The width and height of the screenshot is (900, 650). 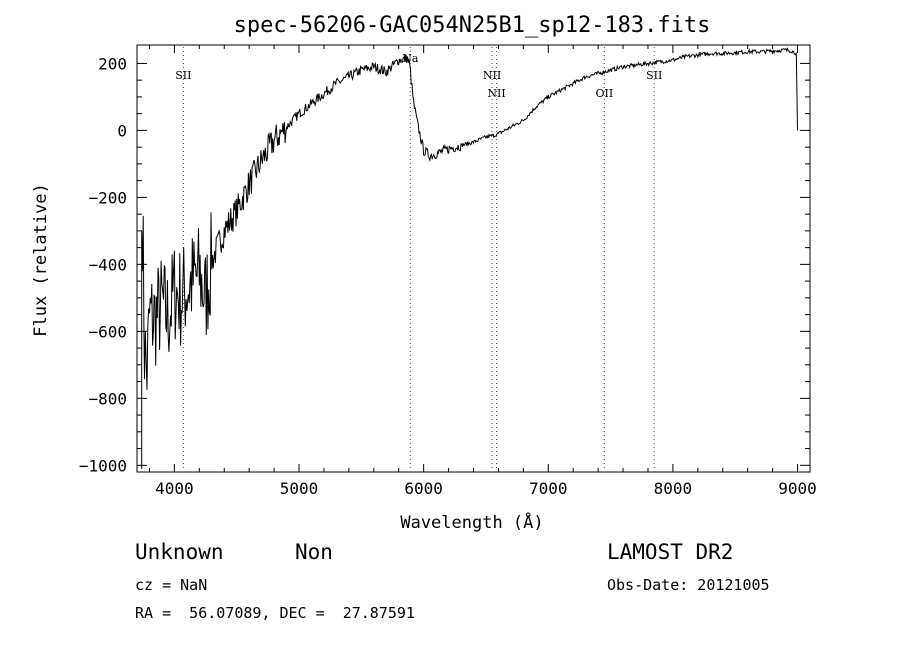 I want to click on line-marker-label: OII, so click(x=605, y=93).